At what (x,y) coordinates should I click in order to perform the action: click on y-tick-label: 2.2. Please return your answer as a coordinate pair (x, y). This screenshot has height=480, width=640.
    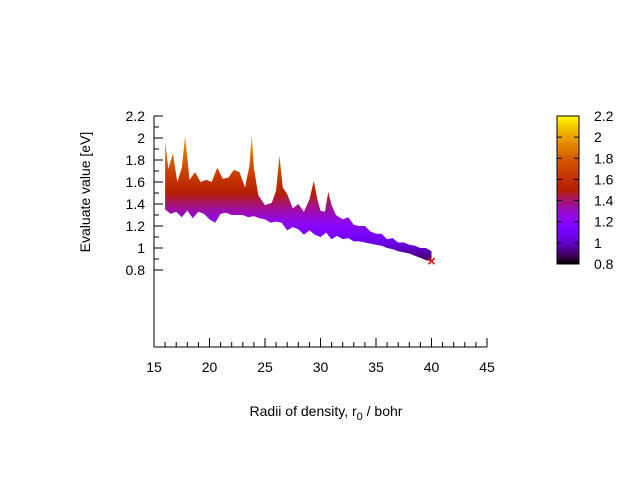
    Looking at the image, I should click on (136, 116).